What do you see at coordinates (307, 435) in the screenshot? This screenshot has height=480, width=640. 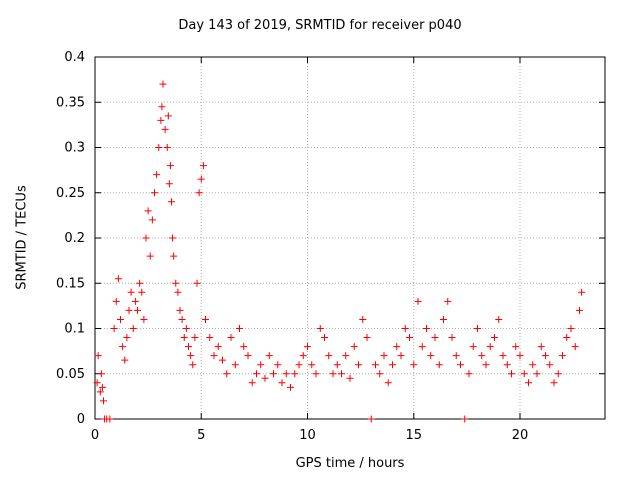 I see `x-tick-label: 10` at bounding box center [307, 435].